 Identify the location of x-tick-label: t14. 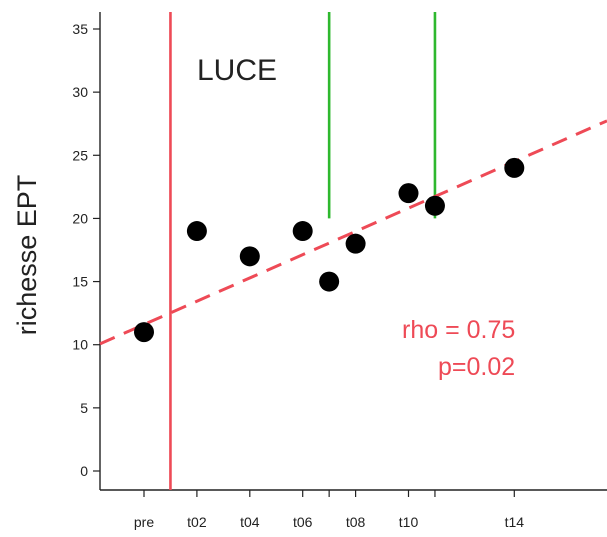
(515, 522).